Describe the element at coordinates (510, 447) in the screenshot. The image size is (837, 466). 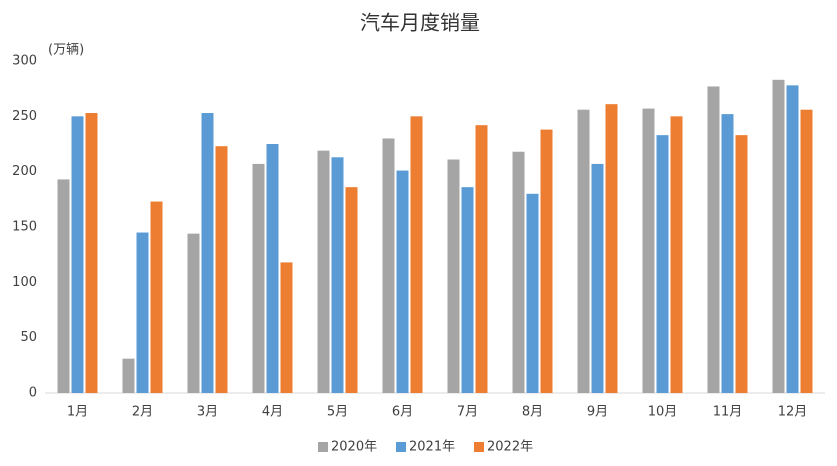
I see `legend-label: 2022年` at that location.